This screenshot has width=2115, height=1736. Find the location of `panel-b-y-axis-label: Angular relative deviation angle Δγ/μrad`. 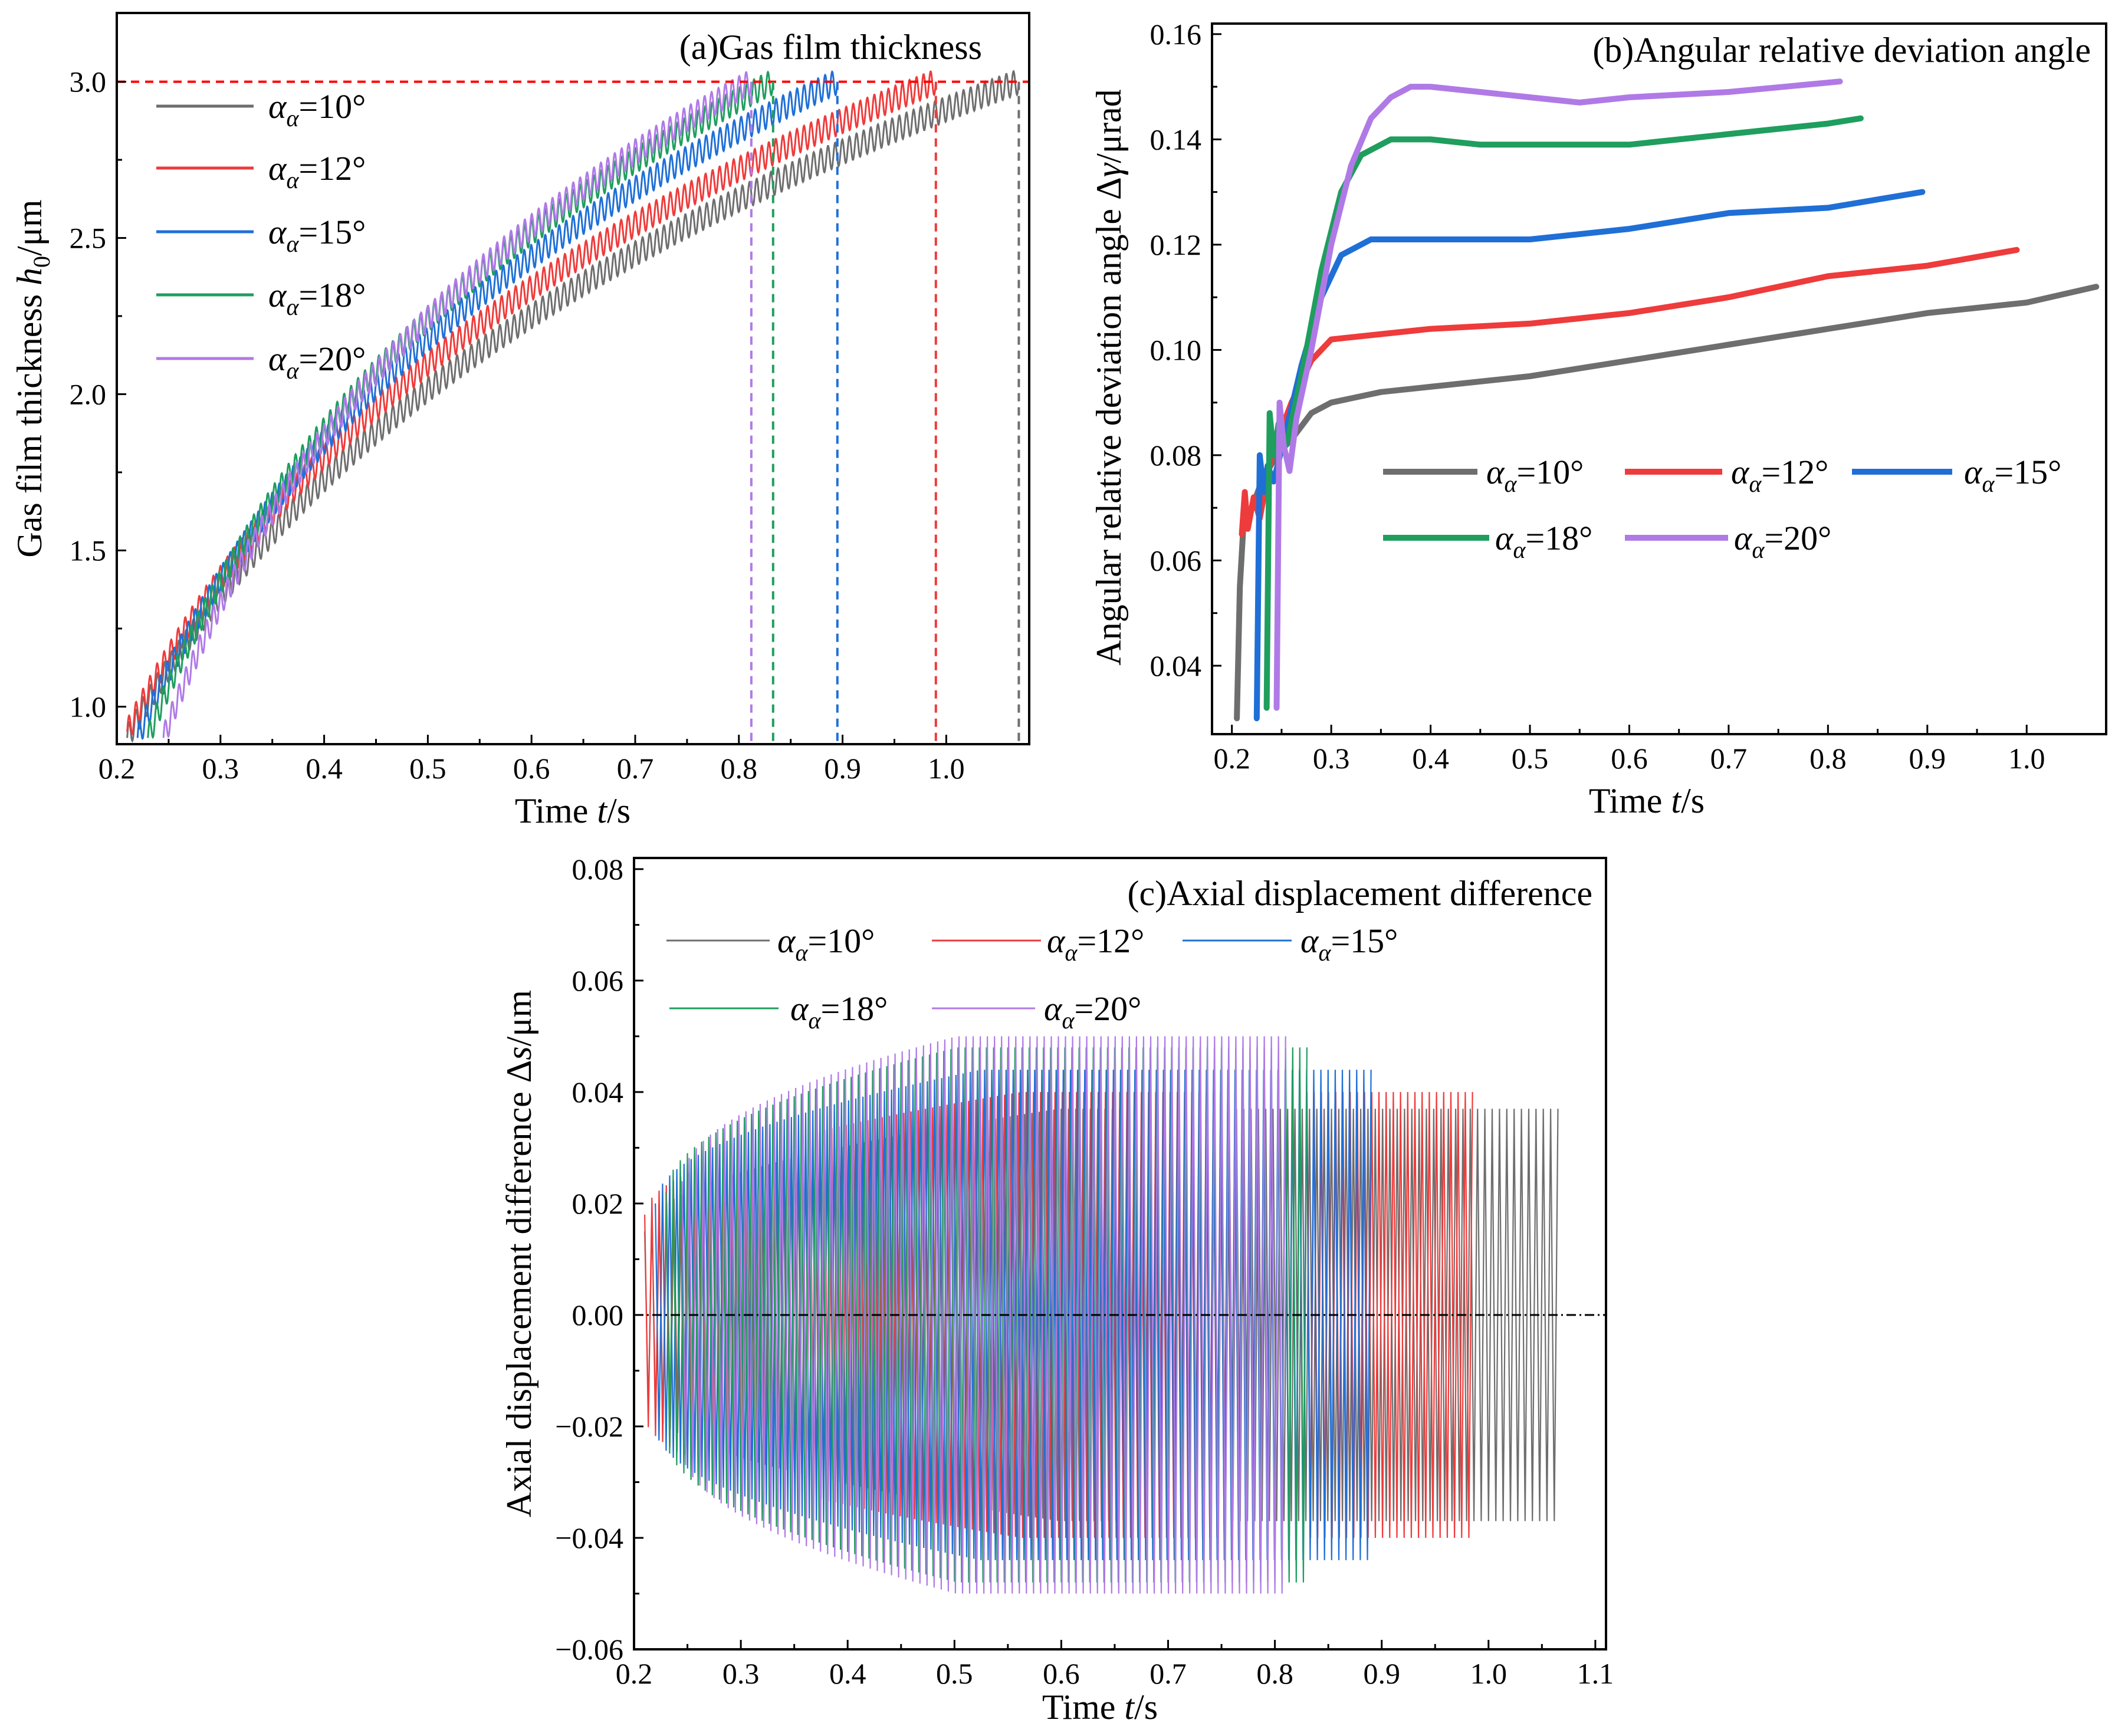

panel-b-y-axis-label: Angular relative deviation angle Δγ/μrad is located at coordinates (1109, 377).